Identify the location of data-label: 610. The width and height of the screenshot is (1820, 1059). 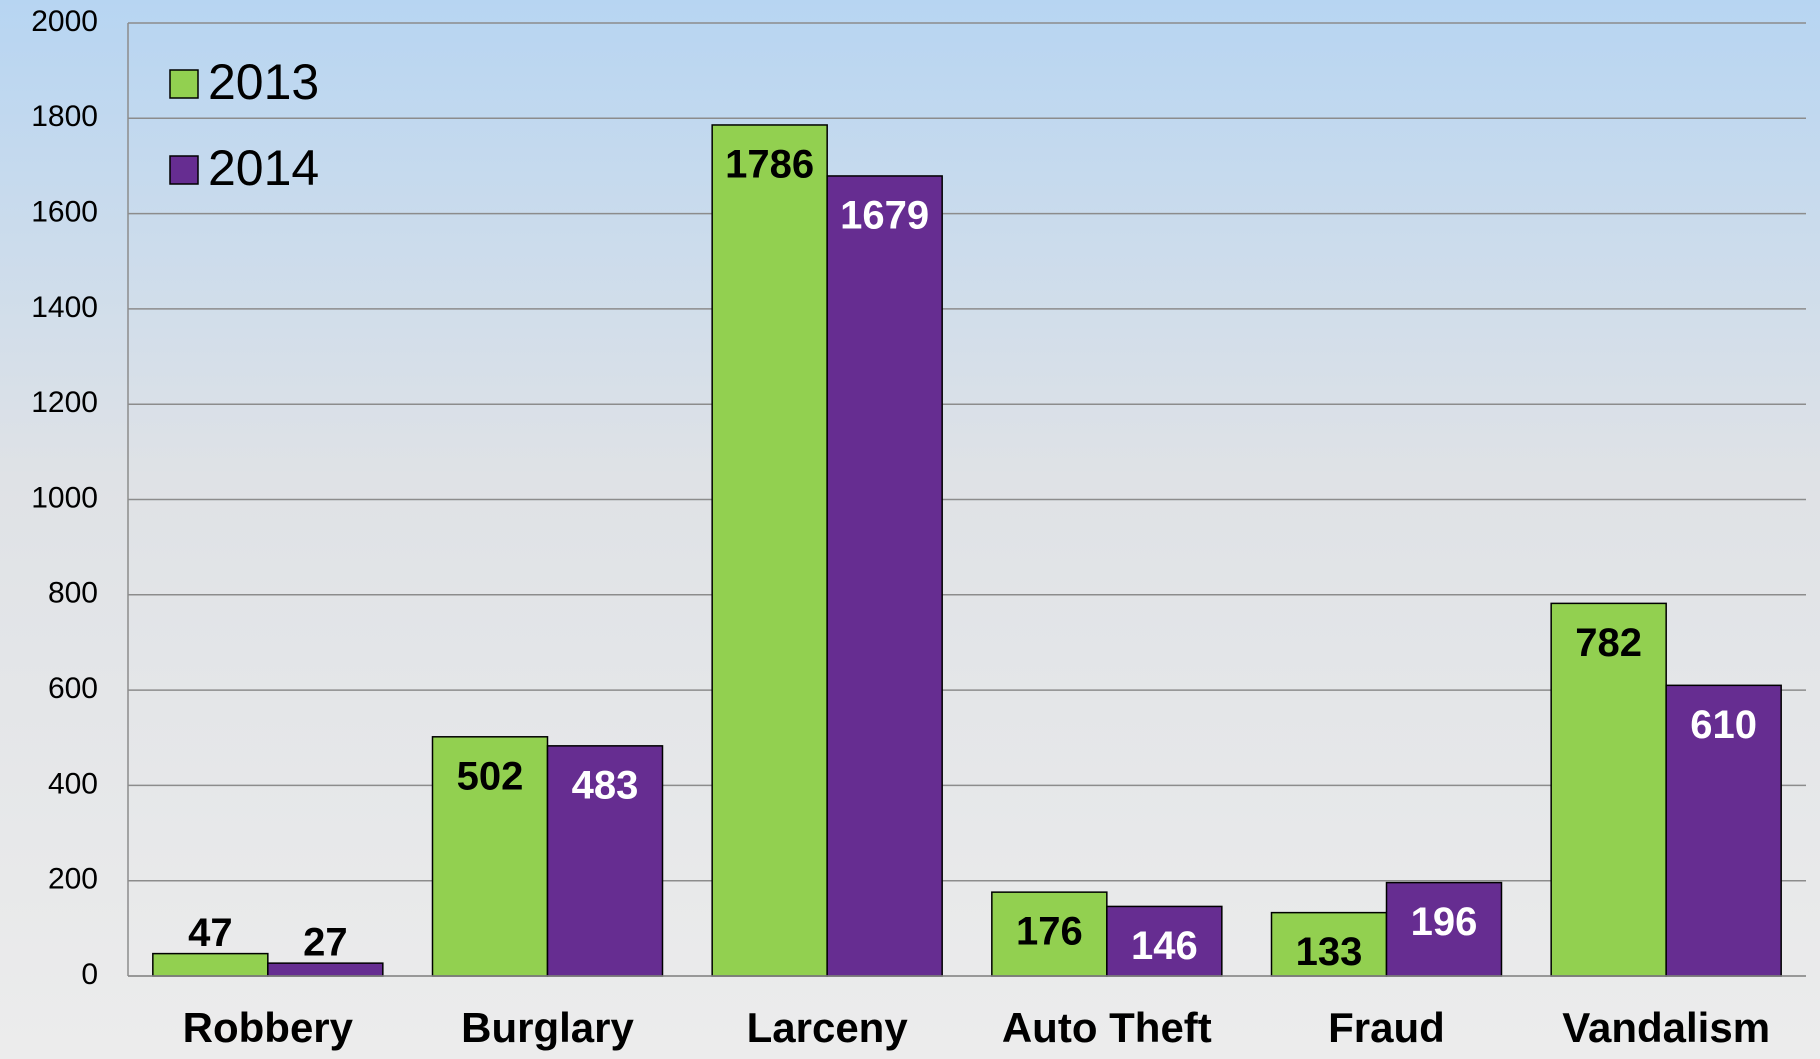
(1723, 725).